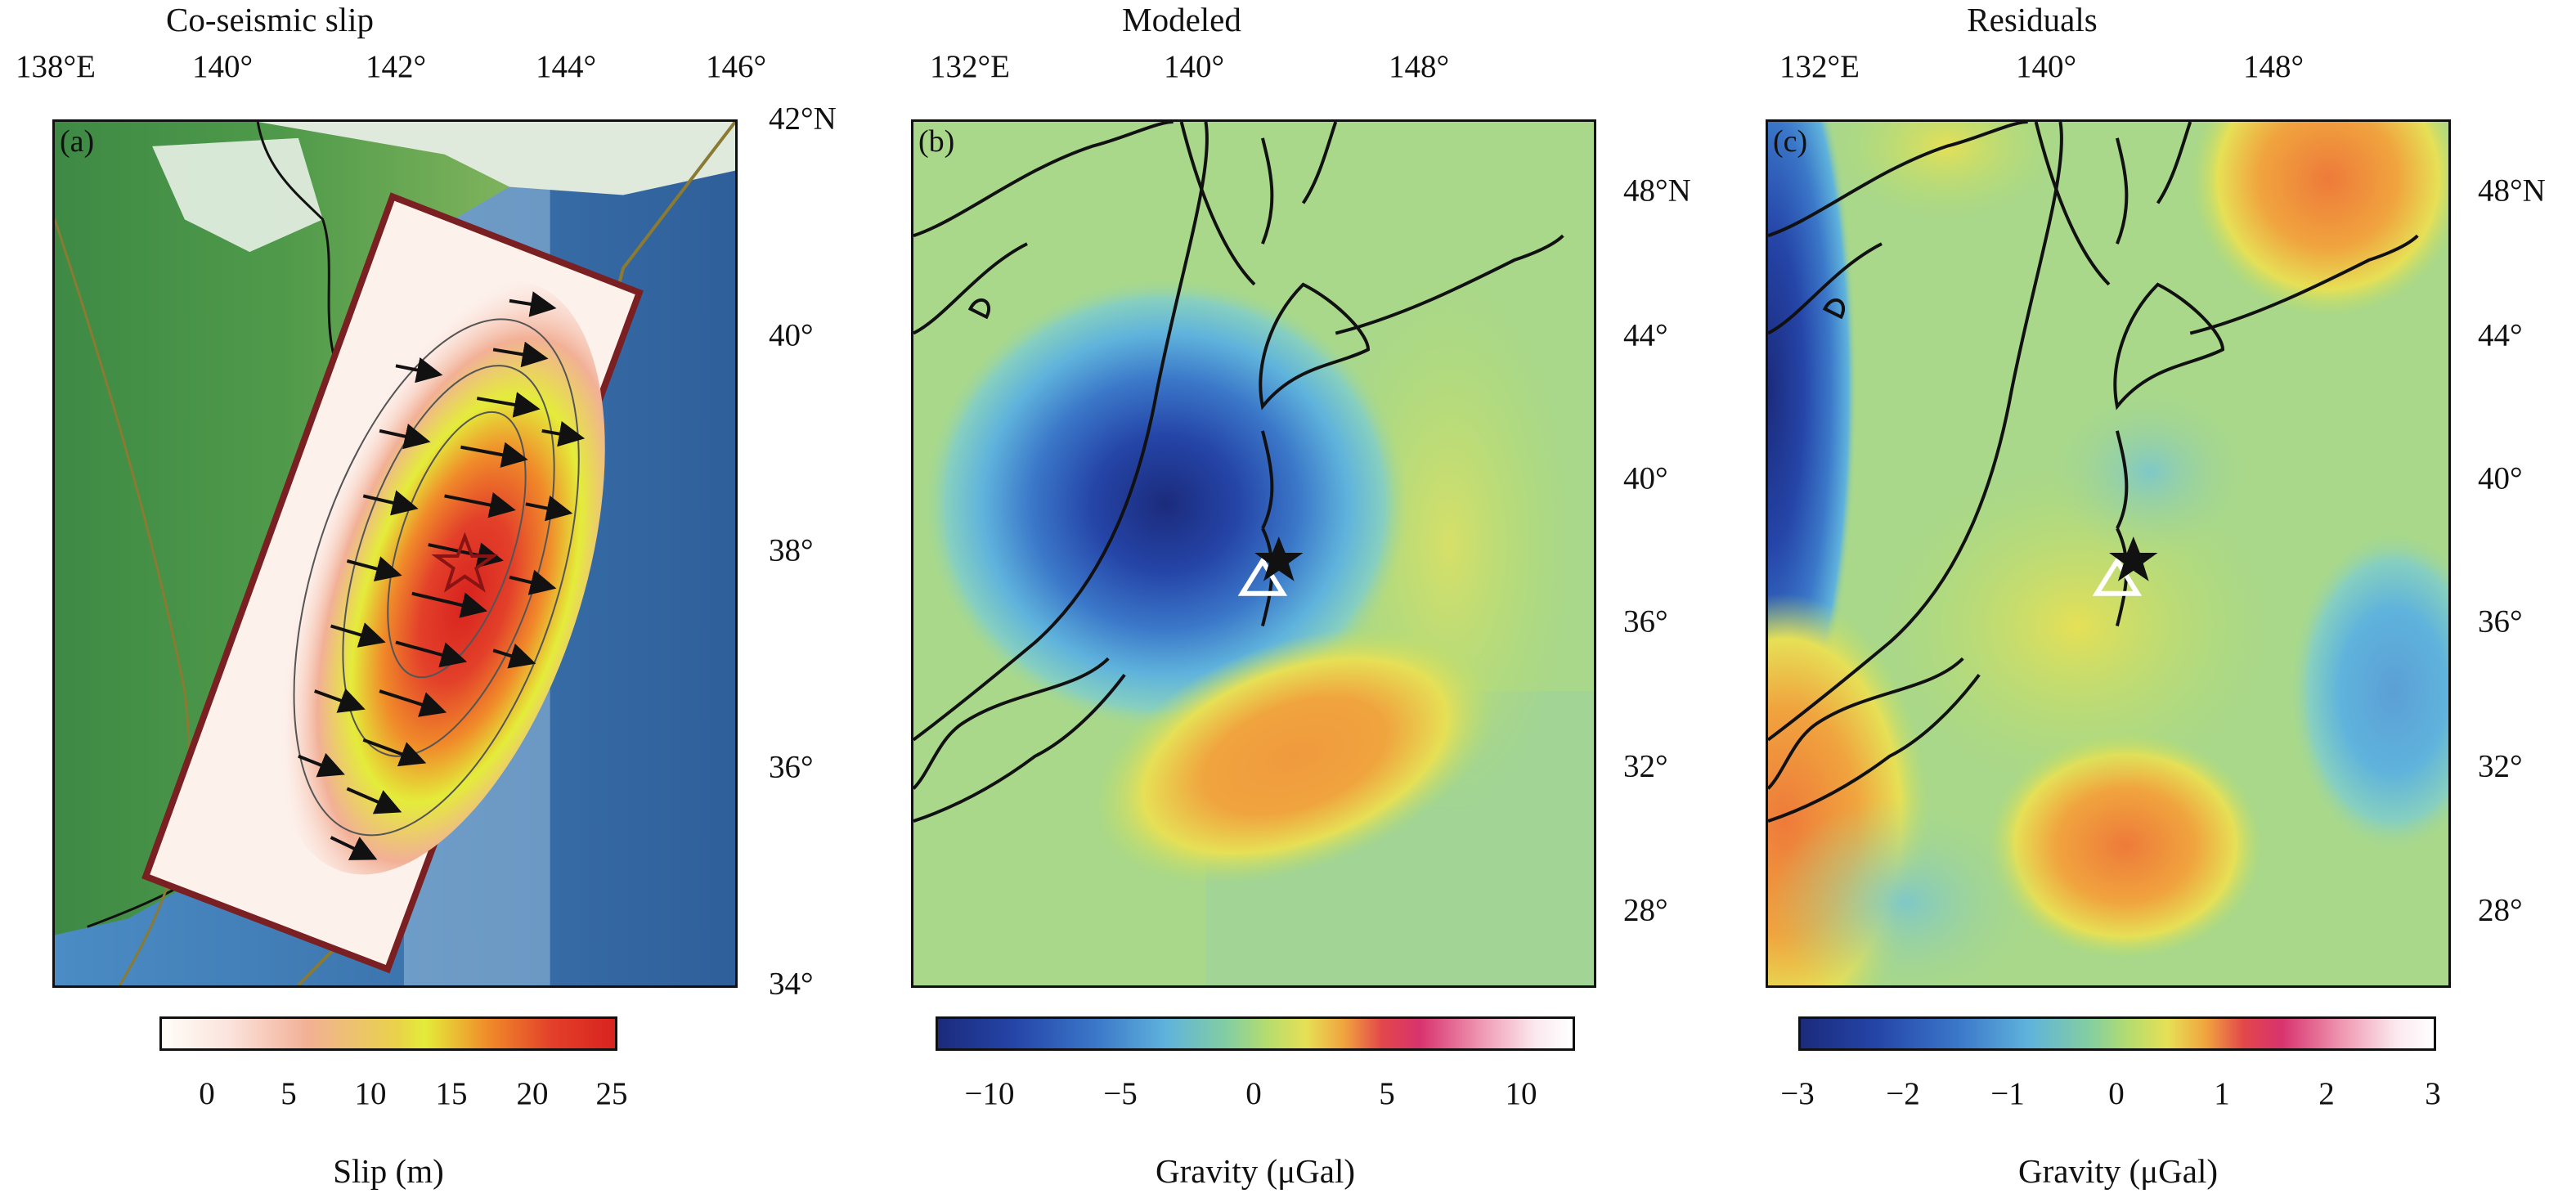 The width and height of the screenshot is (2576, 1198). I want to click on panel-b-cbtick: −10, so click(989, 1093).